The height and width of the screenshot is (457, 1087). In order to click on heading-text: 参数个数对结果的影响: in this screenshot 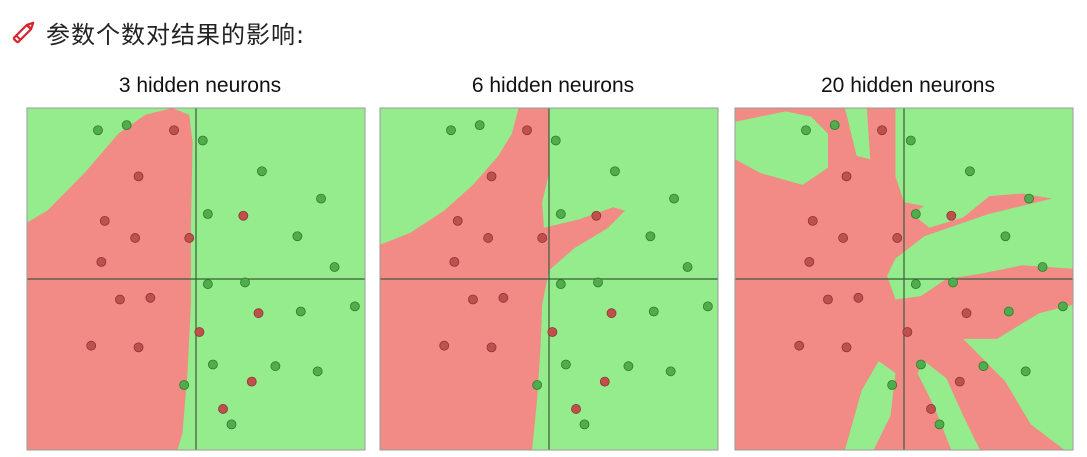, I will do `click(176, 34)`.